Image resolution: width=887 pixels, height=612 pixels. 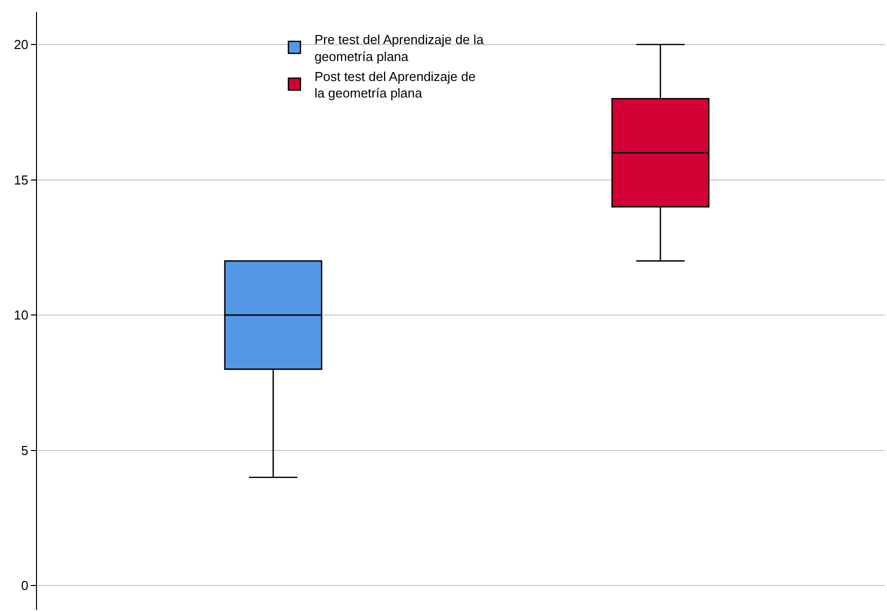 I want to click on legend-label: Post test del Aprendizaje de la geometría plana, so click(x=395, y=84).